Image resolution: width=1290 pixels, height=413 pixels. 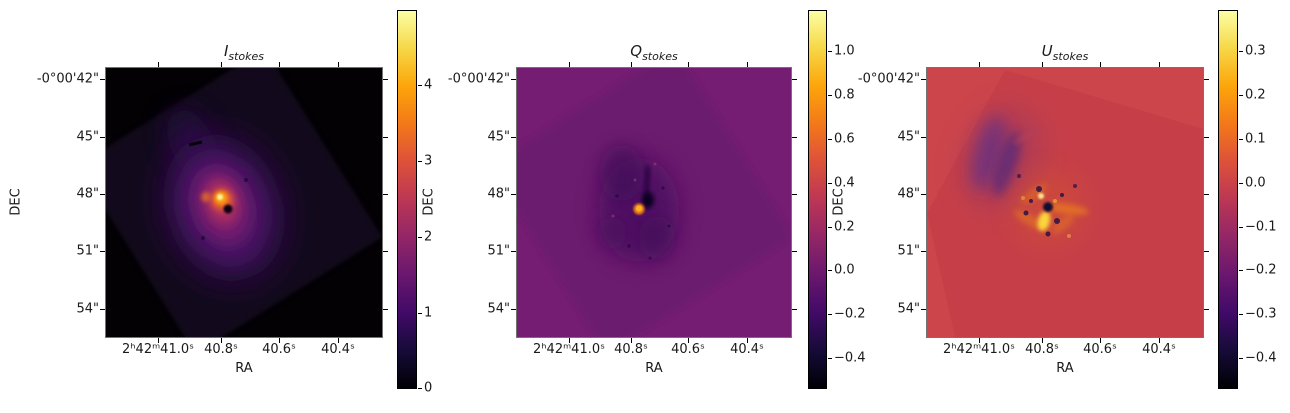 I want to click on colorbar-tick-label: 0.4, so click(x=844, y=183).